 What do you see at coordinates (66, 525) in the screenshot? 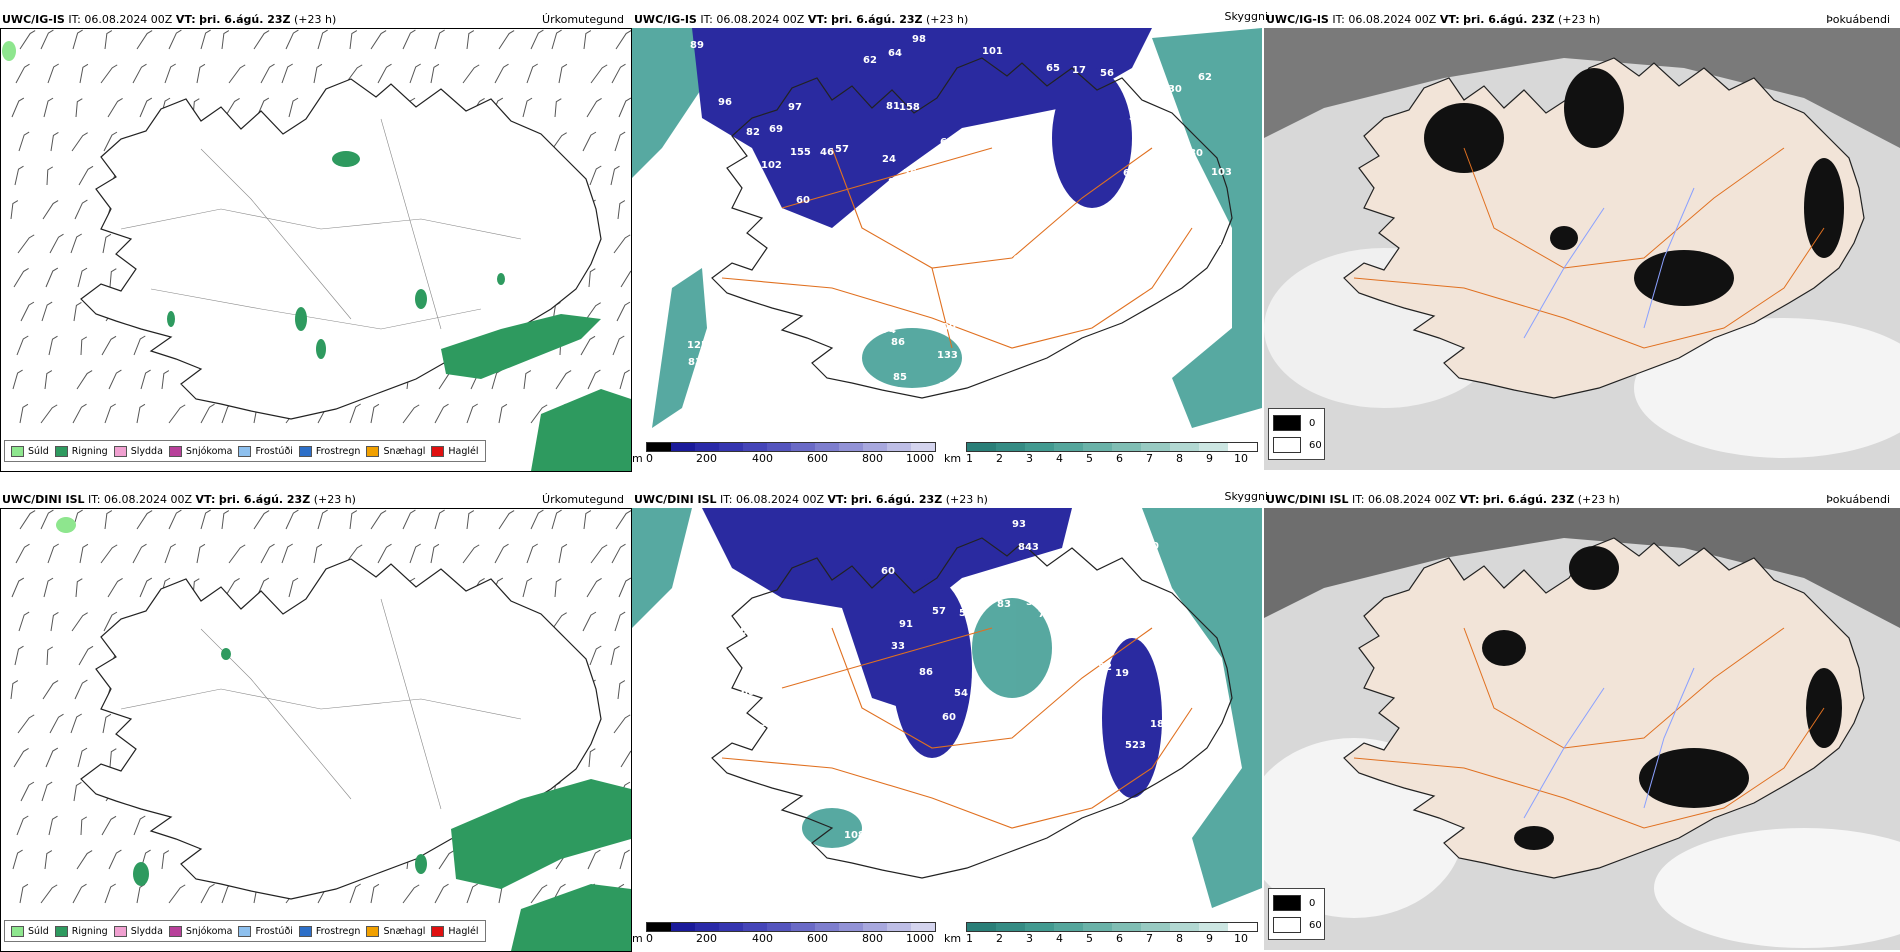
I see `drizzle-area` at bounding box center [66, 525].